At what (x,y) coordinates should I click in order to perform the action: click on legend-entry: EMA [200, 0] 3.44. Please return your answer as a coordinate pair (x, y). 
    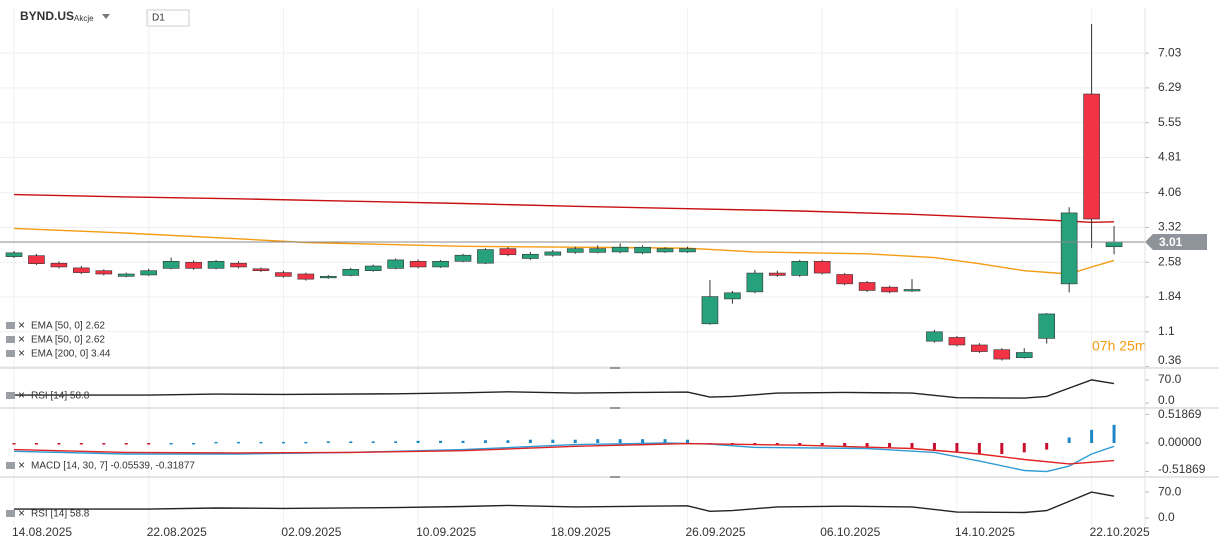
    Looking at the image, I should click on (71, 354).